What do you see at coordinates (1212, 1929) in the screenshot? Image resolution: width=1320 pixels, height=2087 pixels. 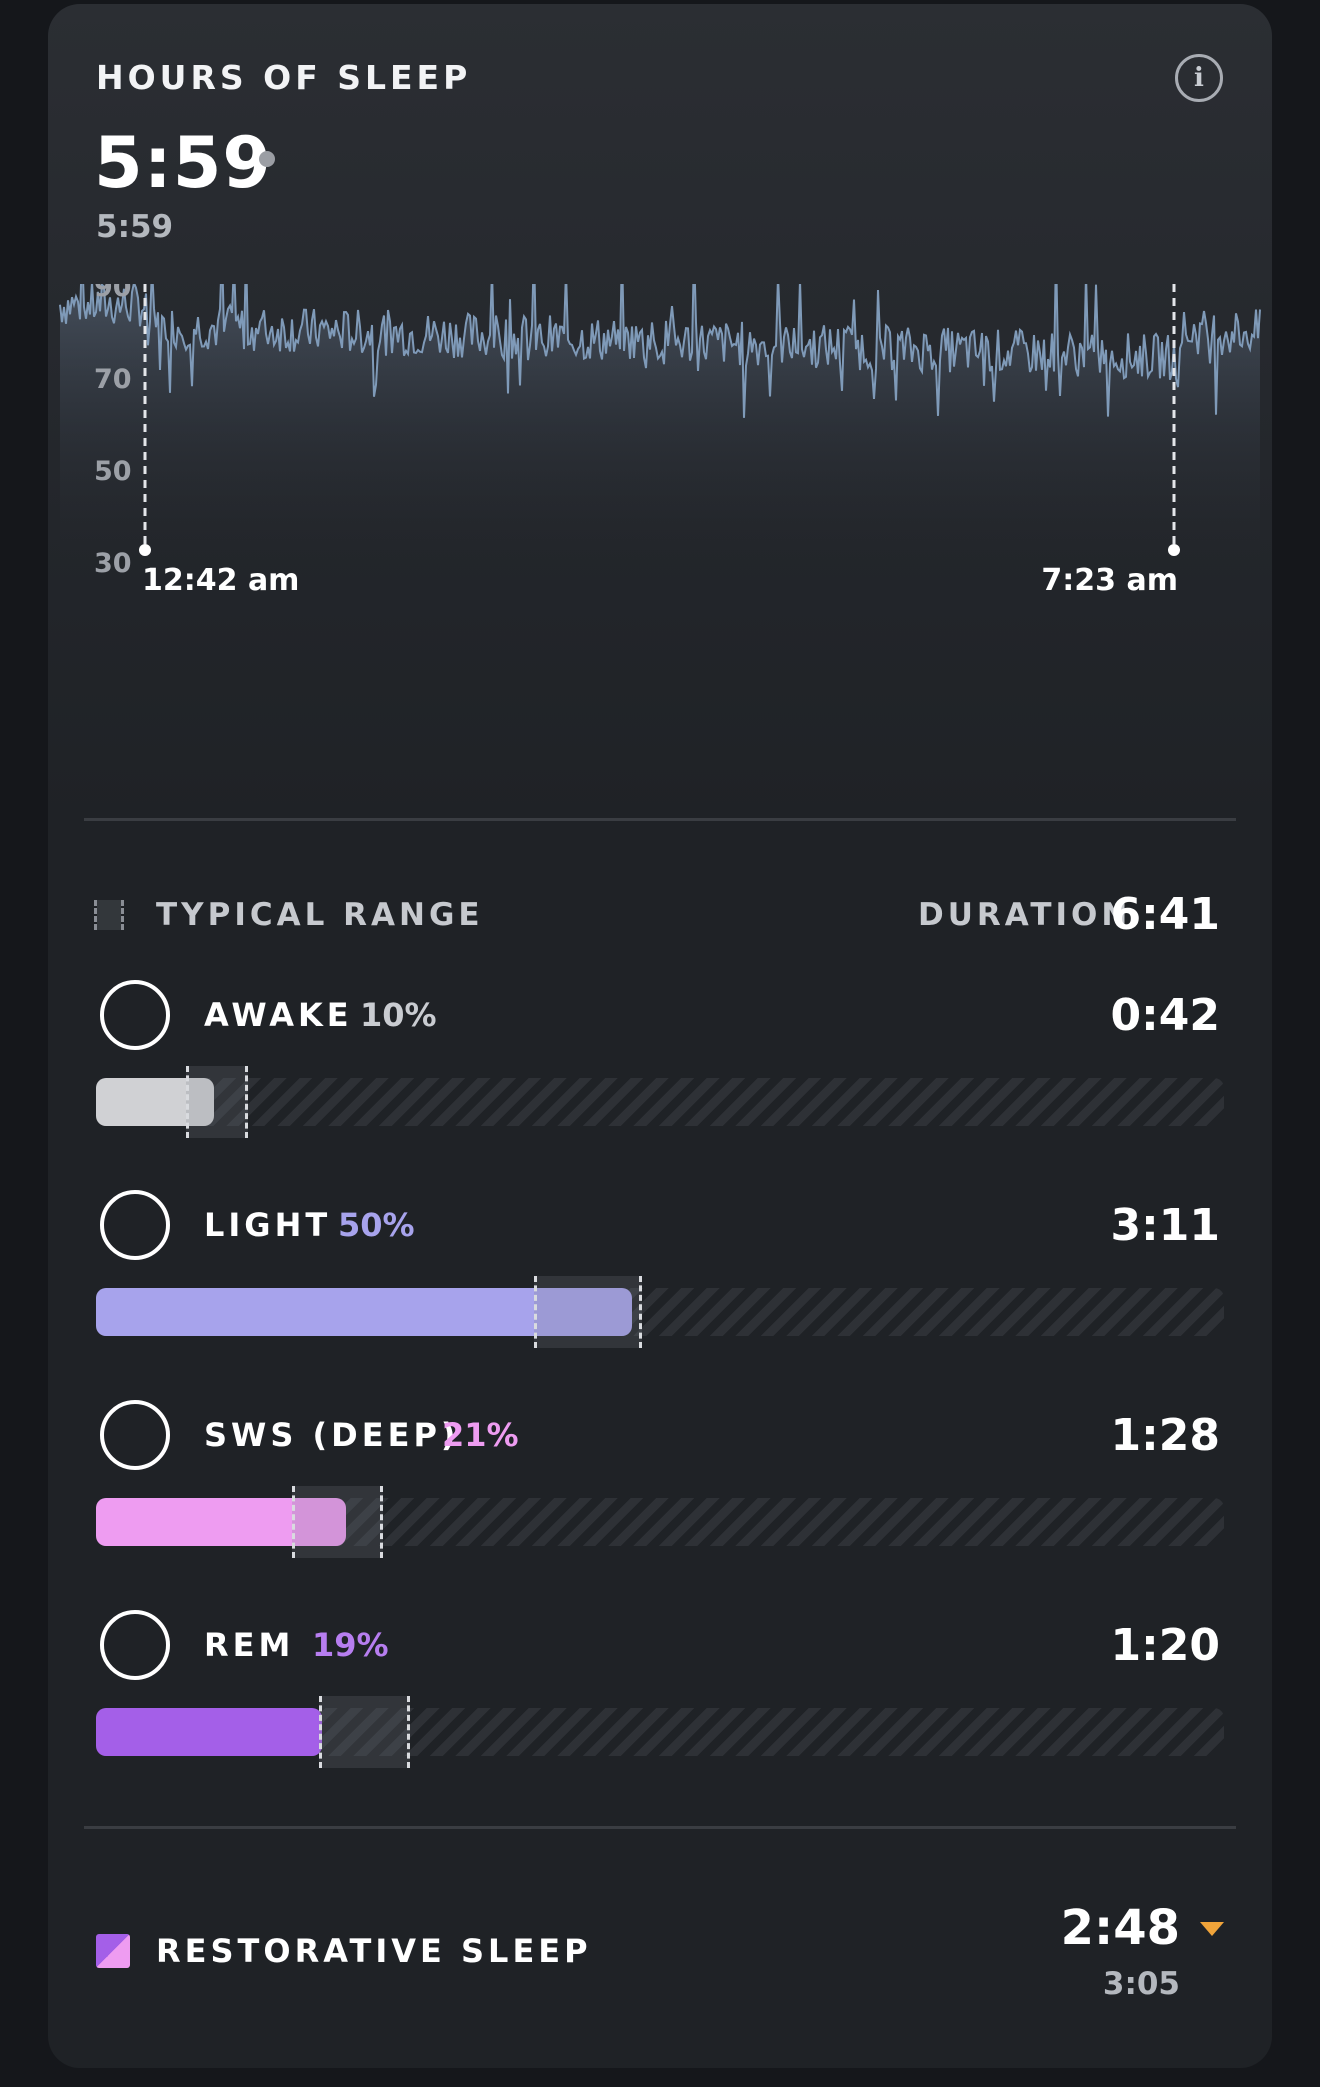 I see `trend-down-icon` at bounding box center [1212, 1929].